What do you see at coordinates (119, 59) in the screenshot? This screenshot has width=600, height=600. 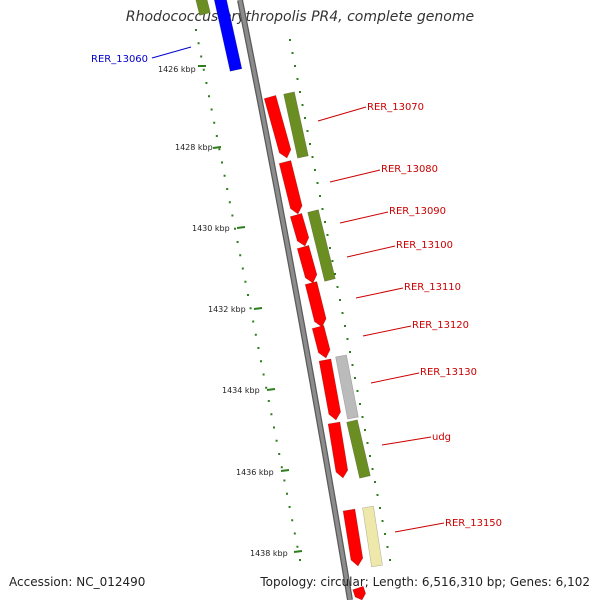 I see `gene-label: RER_13060` at bounding box center [119, 59].